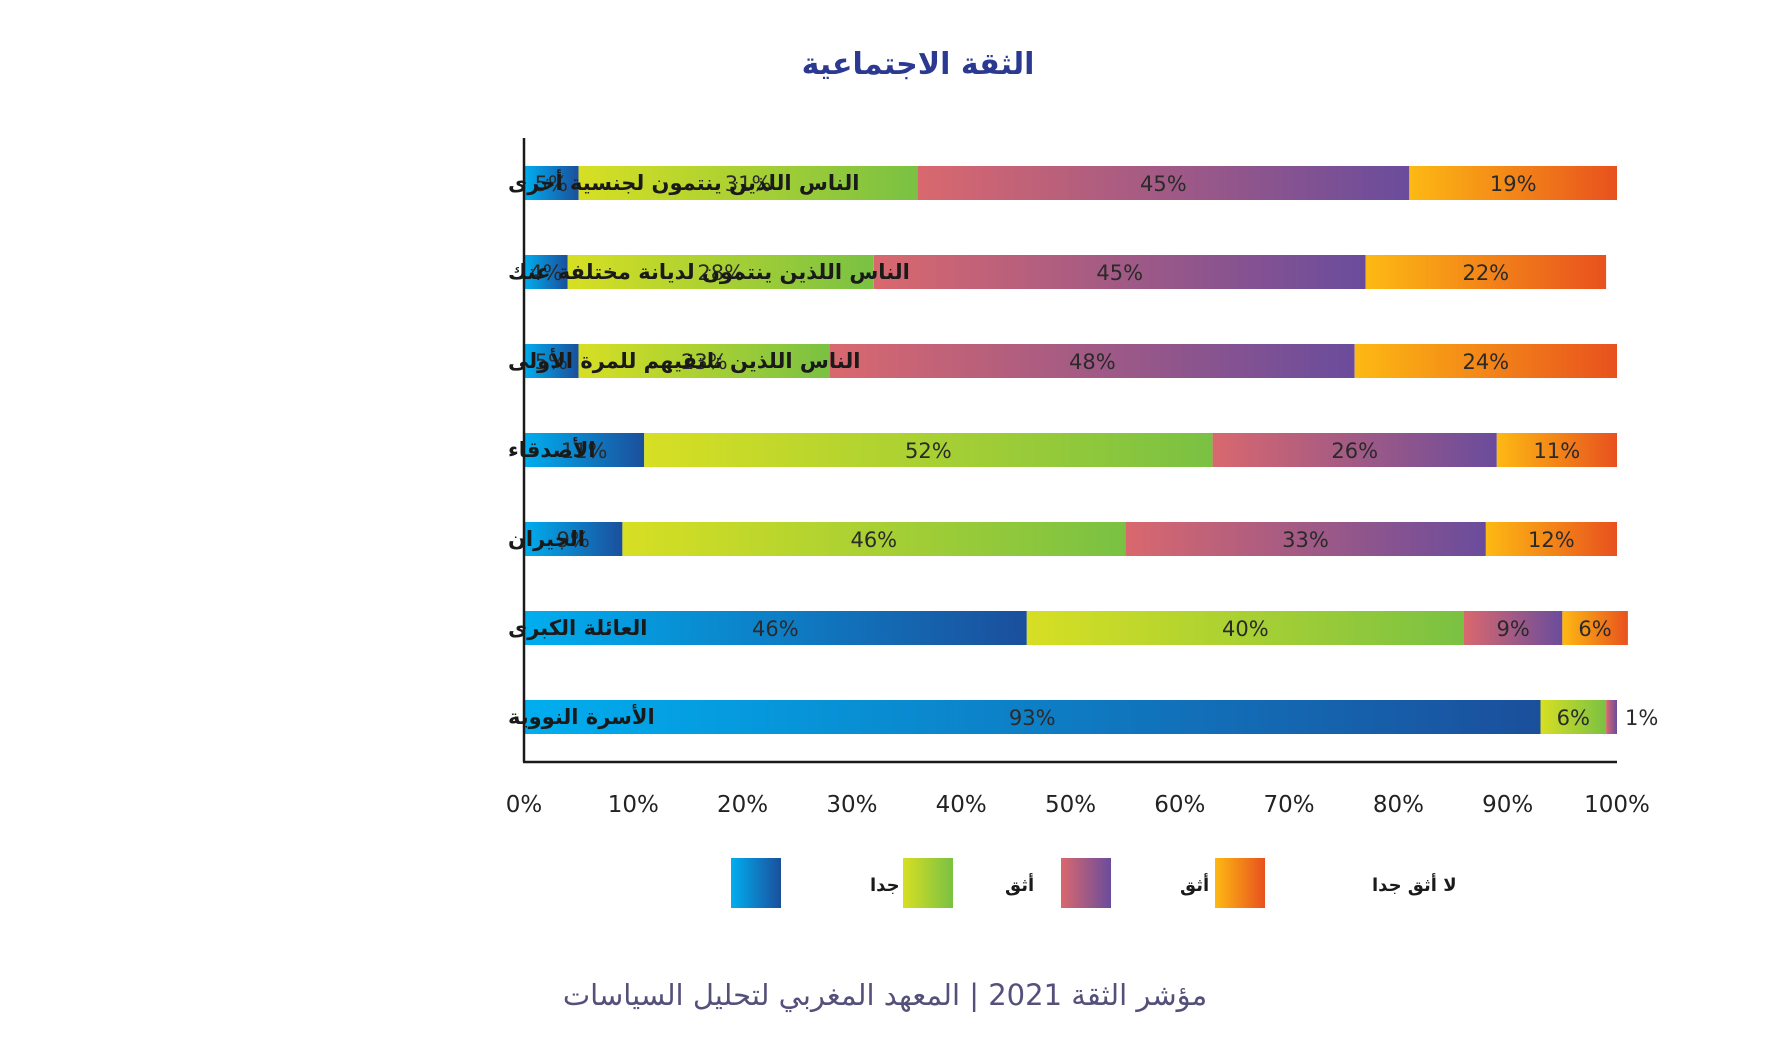  I want to click on x-tick-label: 100%, so click(1617, 805).